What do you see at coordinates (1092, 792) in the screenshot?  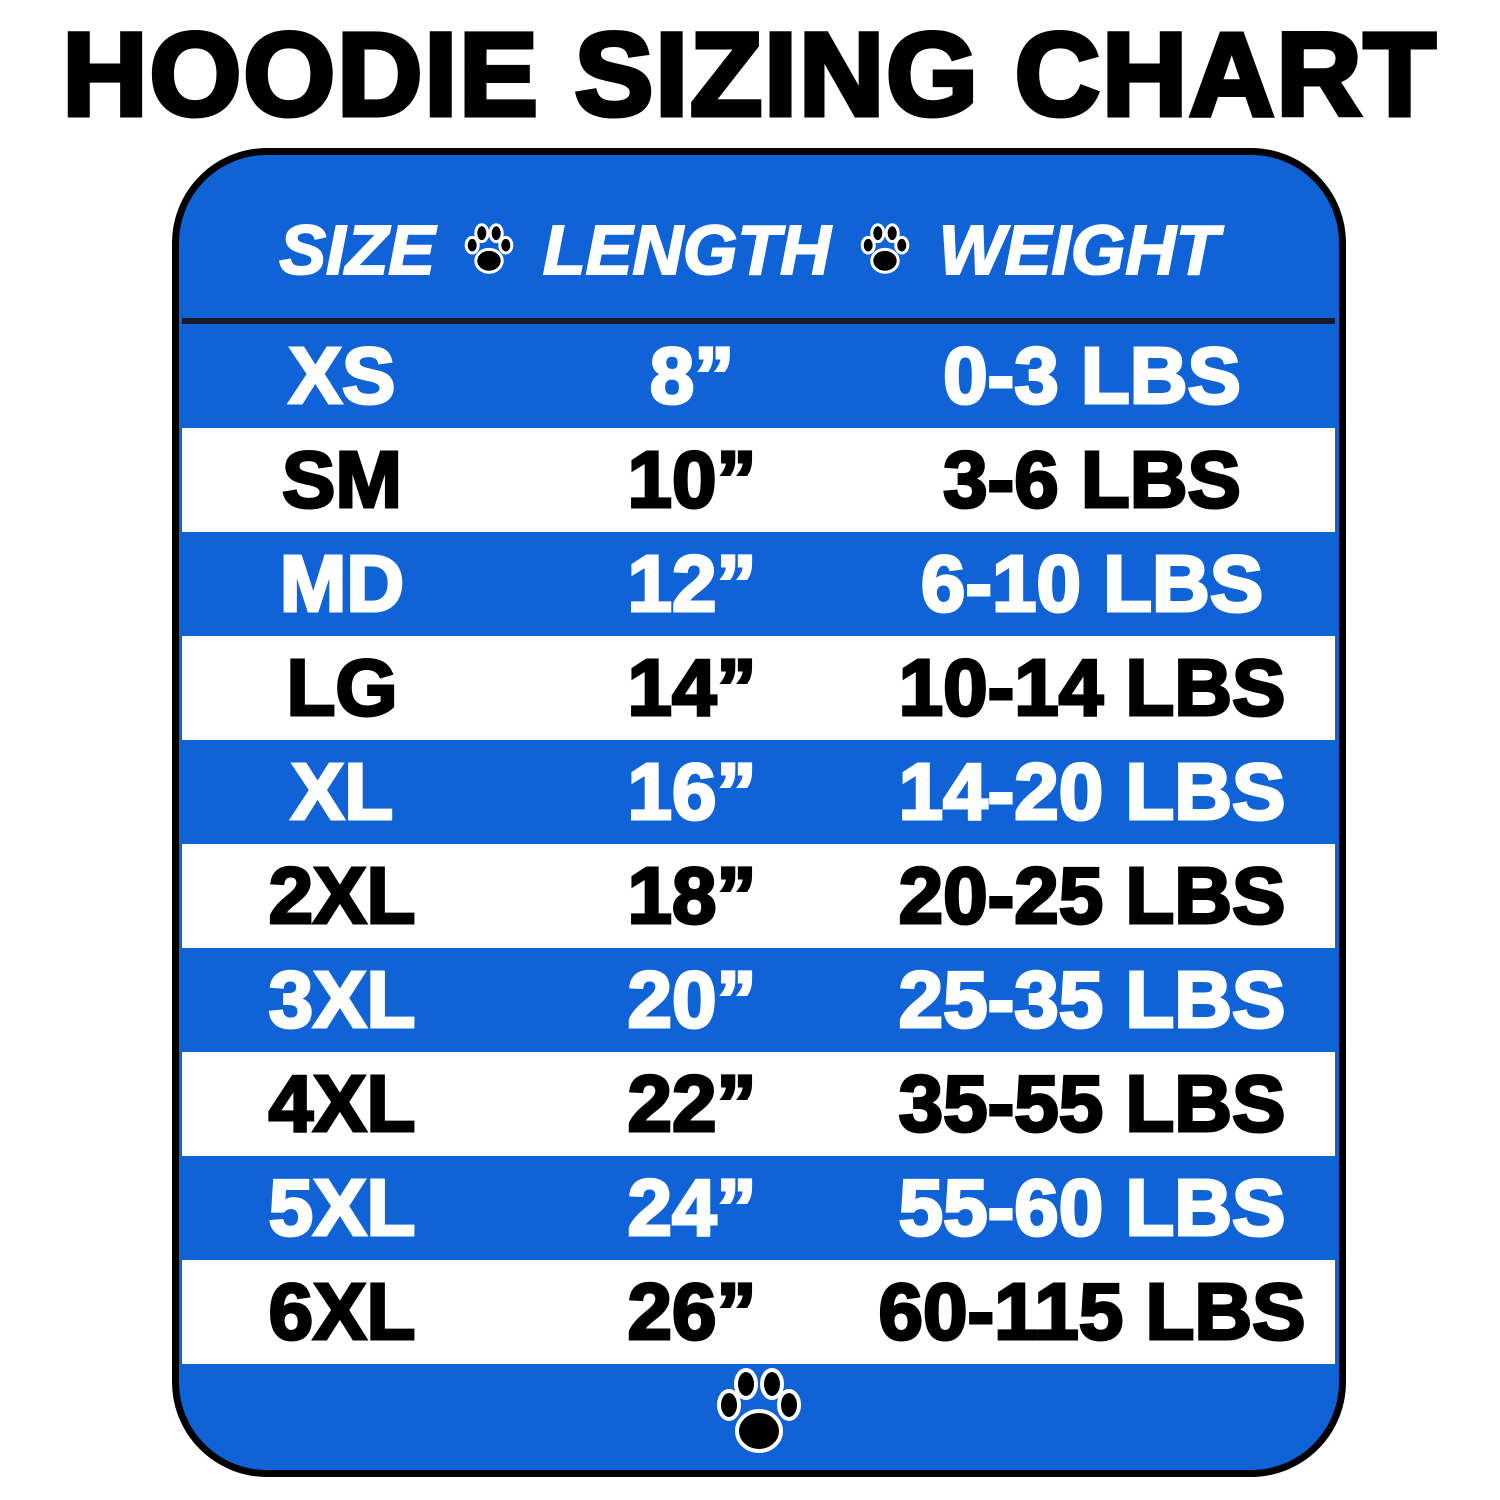 I see `cell-weight: 14-20 LBS` at bounding box center [1092, 792].